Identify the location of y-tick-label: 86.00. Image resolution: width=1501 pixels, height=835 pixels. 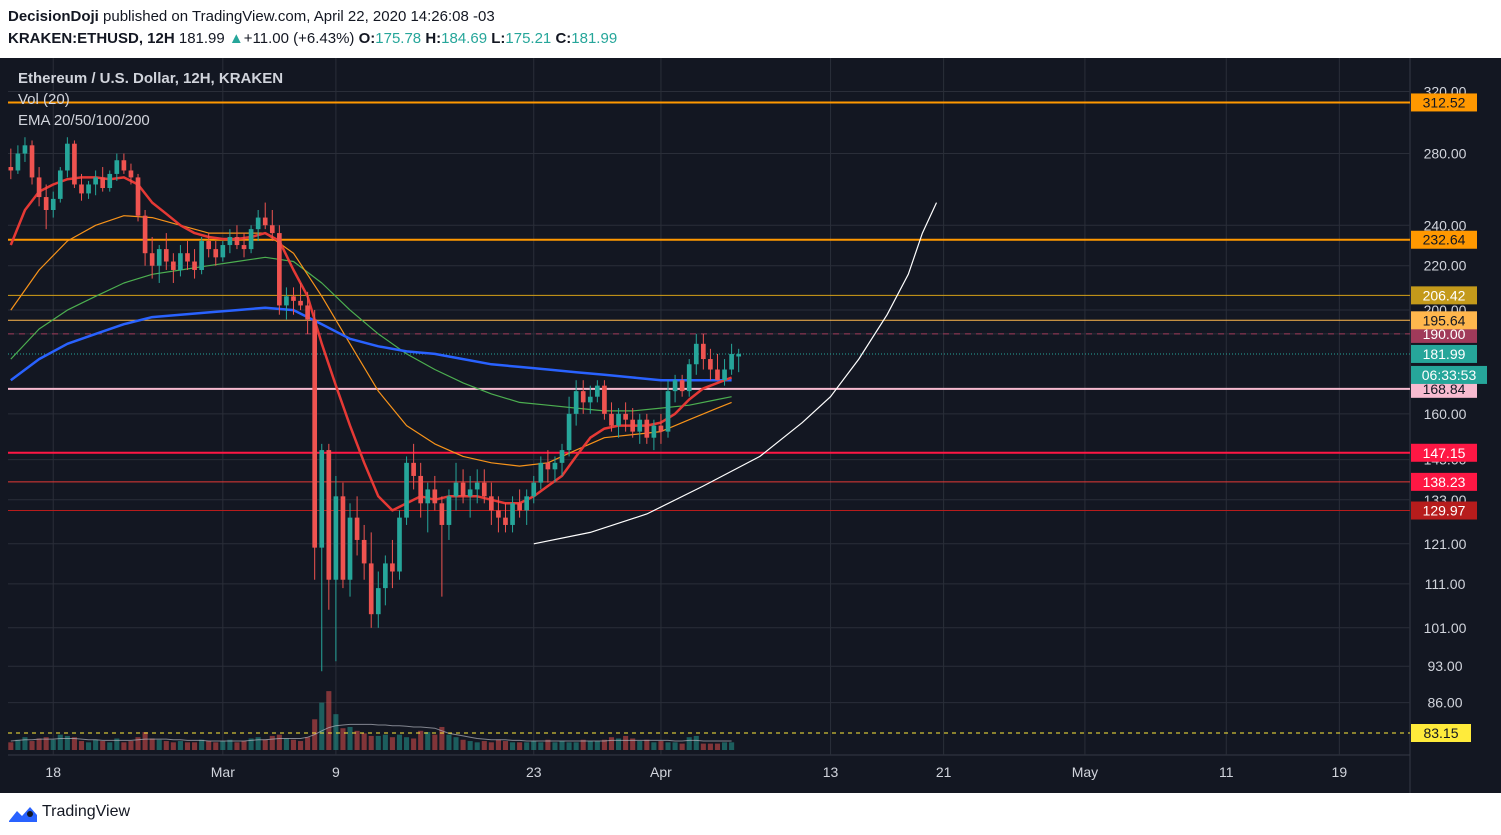
(1444, 703).